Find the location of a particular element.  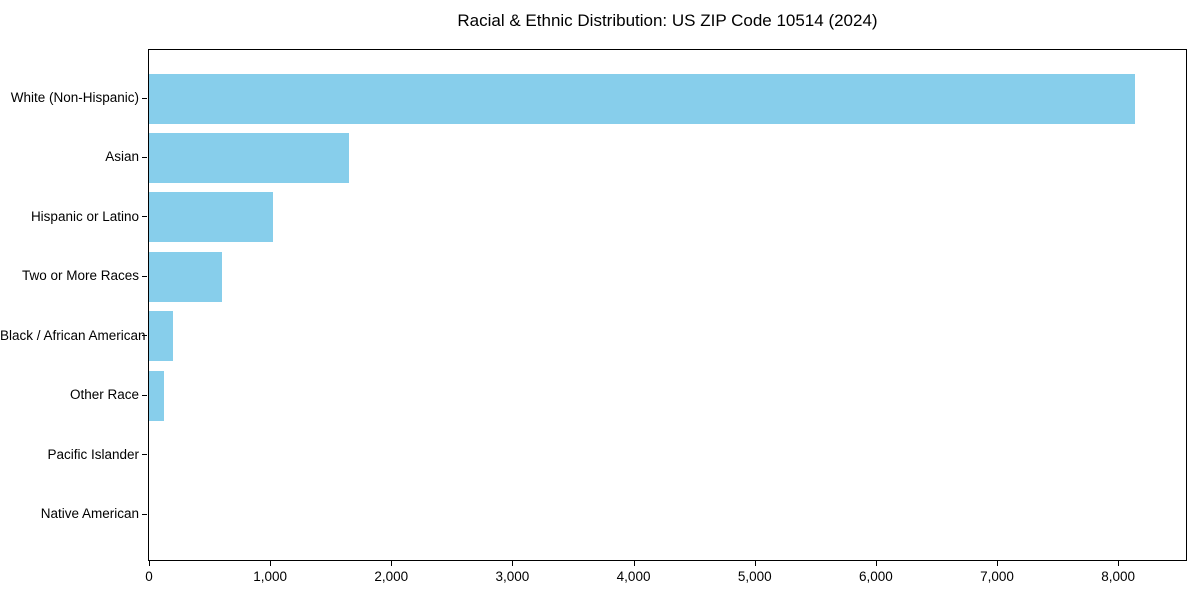

y-tick-label-black-african-american: Black / African American is located at coordinates (73, 335).